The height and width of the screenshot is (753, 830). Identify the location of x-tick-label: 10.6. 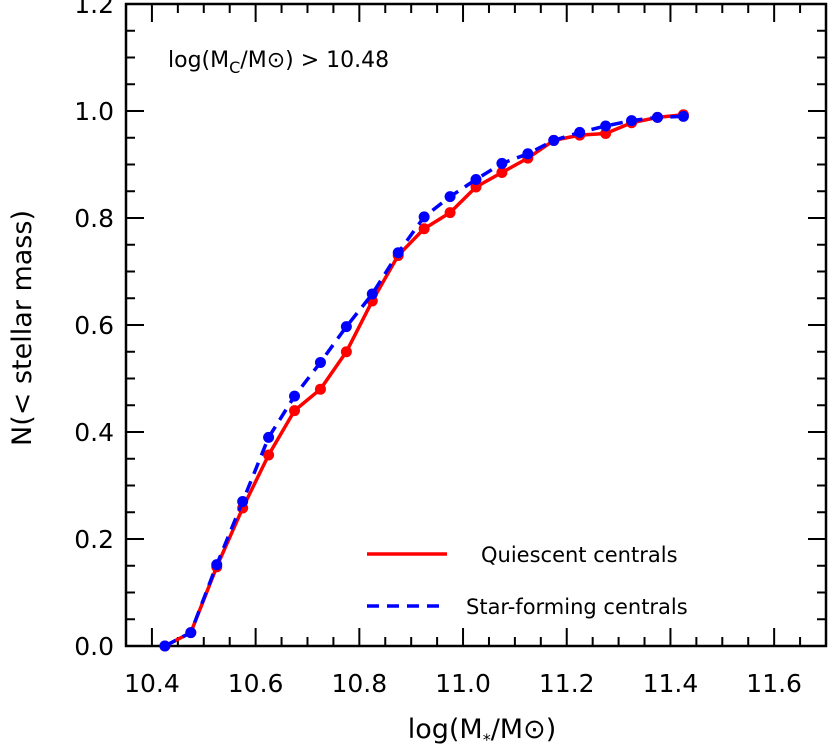
(256, 683).